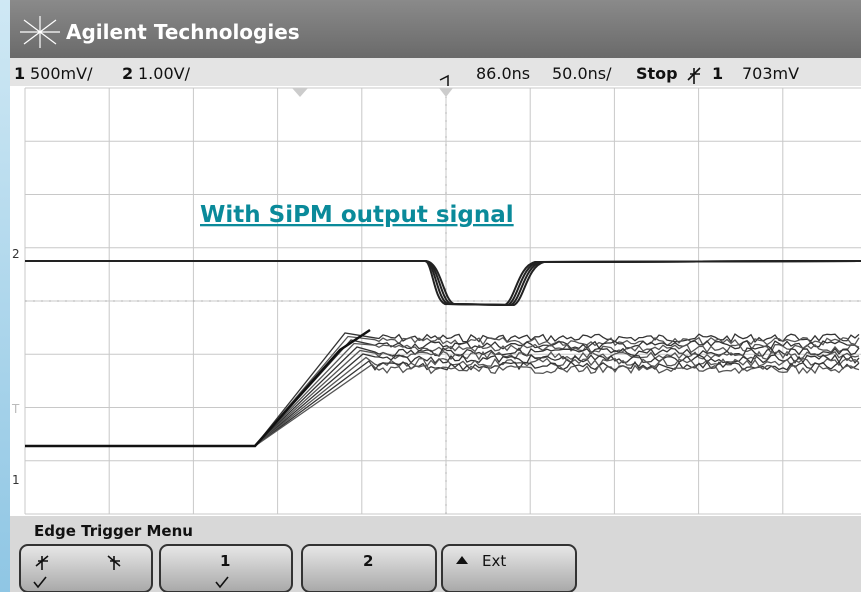 This screenshot has height=592, width=861. I want to click on softkey-label: 2, so click(368, 561).